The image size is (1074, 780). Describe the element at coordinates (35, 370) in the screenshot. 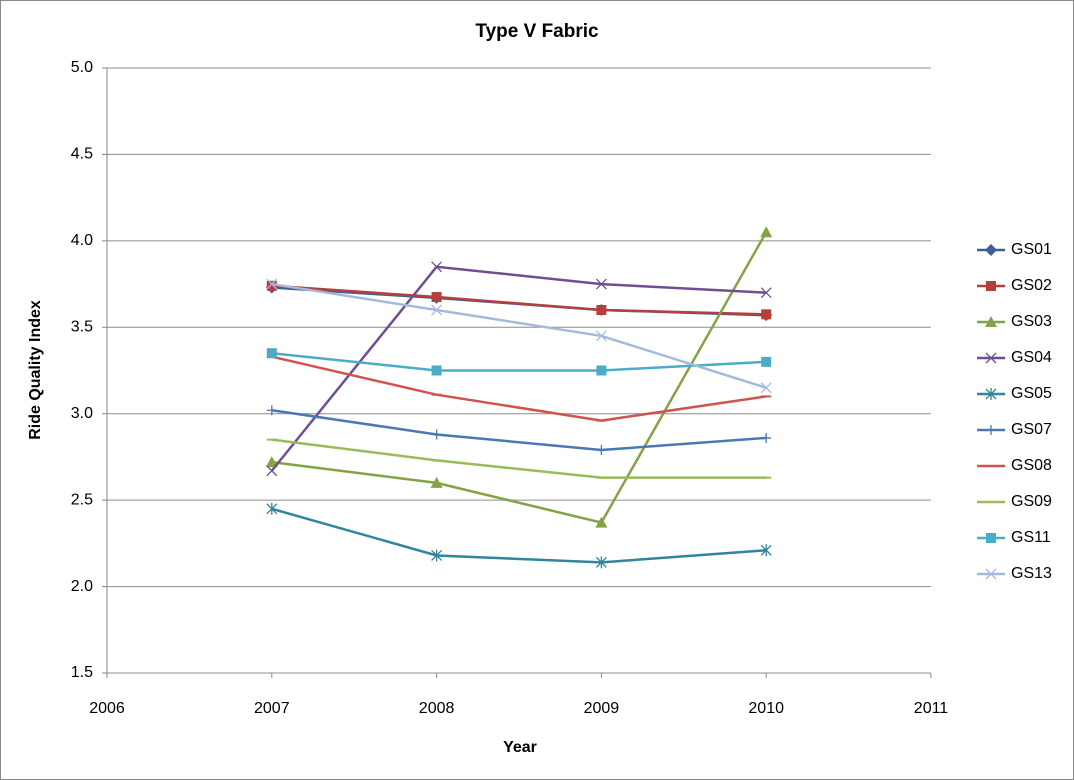

I see `y-axis-label: Ride Quality Index` at that location.